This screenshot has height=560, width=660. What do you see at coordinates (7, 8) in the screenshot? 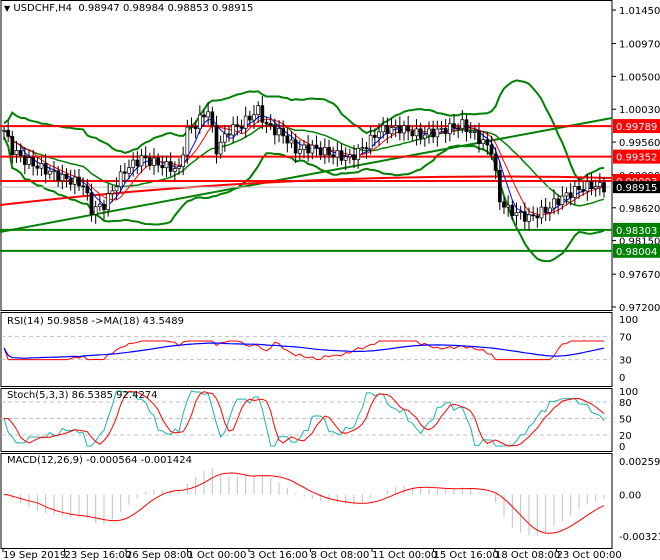
I see `dropdown-triangle-icon: ▼` at bounding box center [7, 8].